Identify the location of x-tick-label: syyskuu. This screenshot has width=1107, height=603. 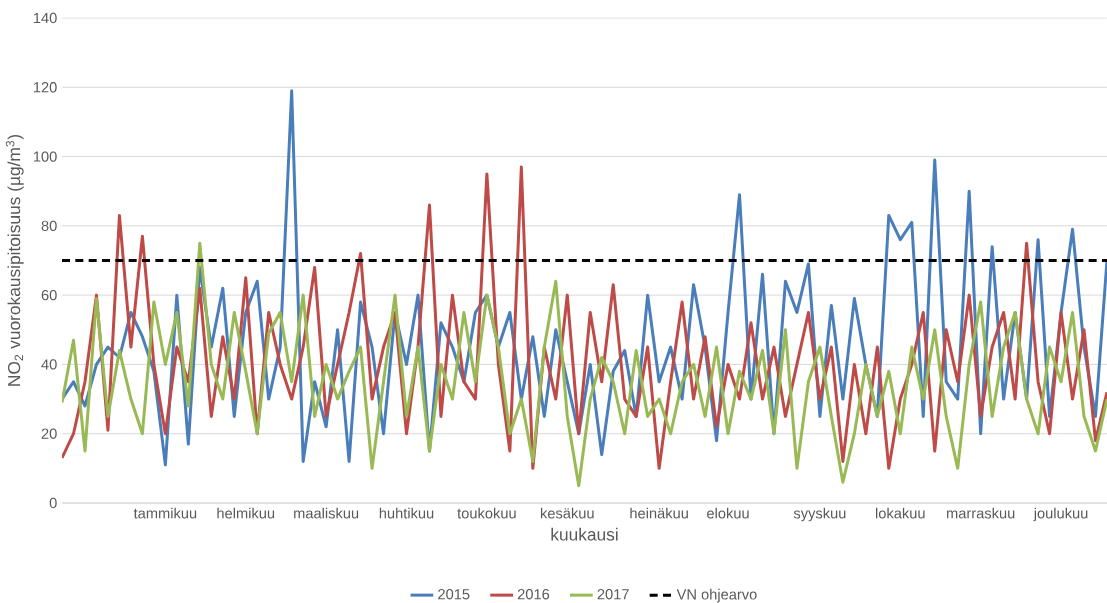
(819, 514).